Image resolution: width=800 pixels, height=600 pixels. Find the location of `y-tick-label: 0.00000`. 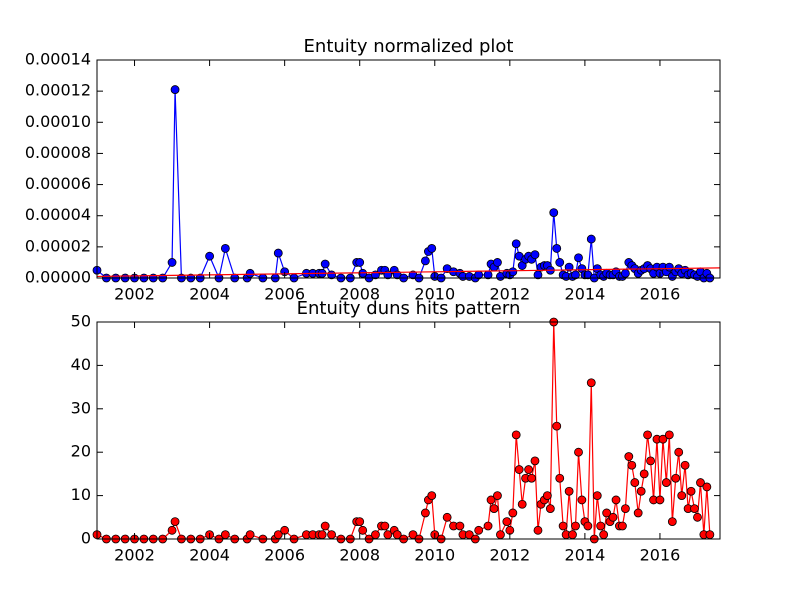

y-tick-label: 0.00000 is located at coordinates (58, 277).